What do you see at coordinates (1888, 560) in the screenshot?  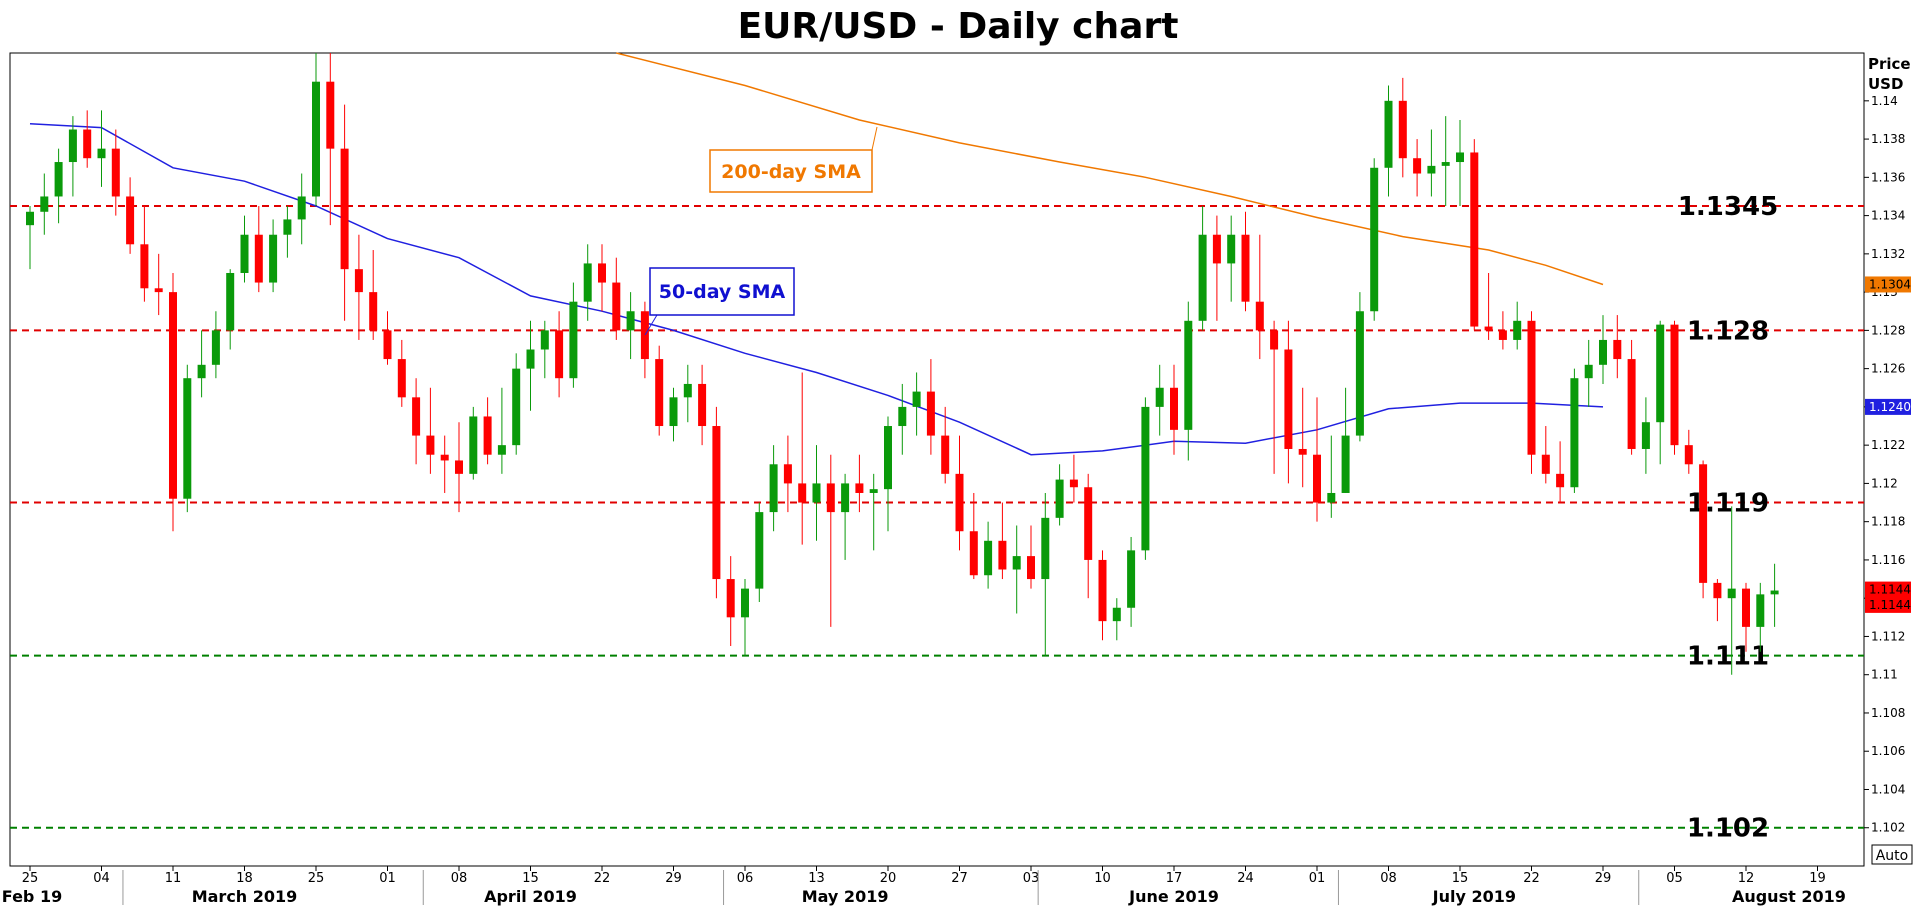 I see `y-tick-label-7: 1.116` at bounding box center [1888, 560].